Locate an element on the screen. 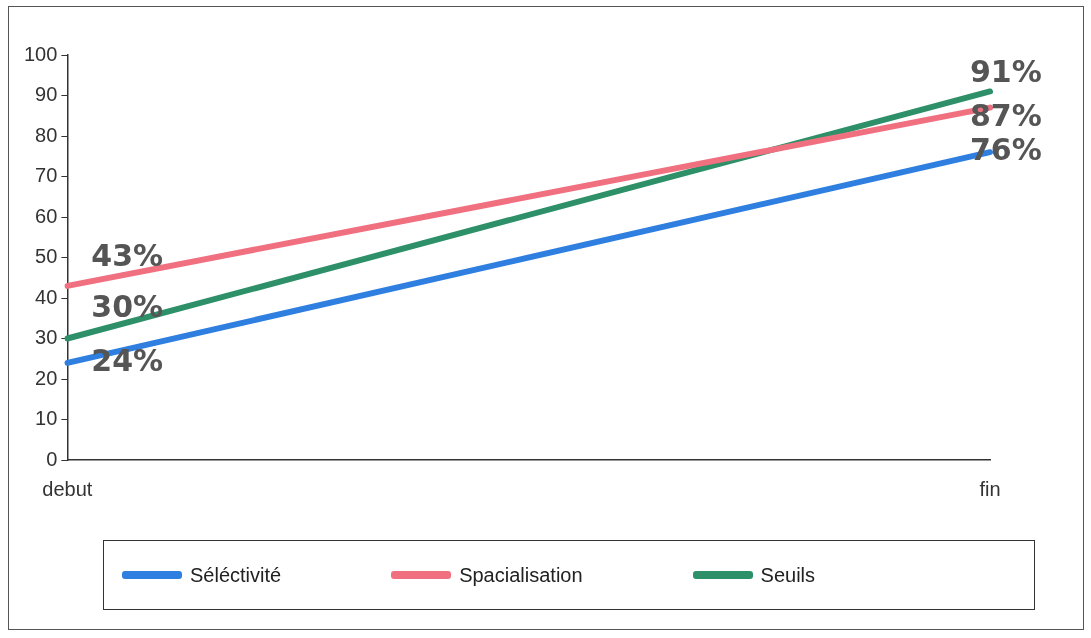 Image resolution: width=1091 pixels, height=638 pixels. y-tick-label: 50 is located at coordinates (46, 256).